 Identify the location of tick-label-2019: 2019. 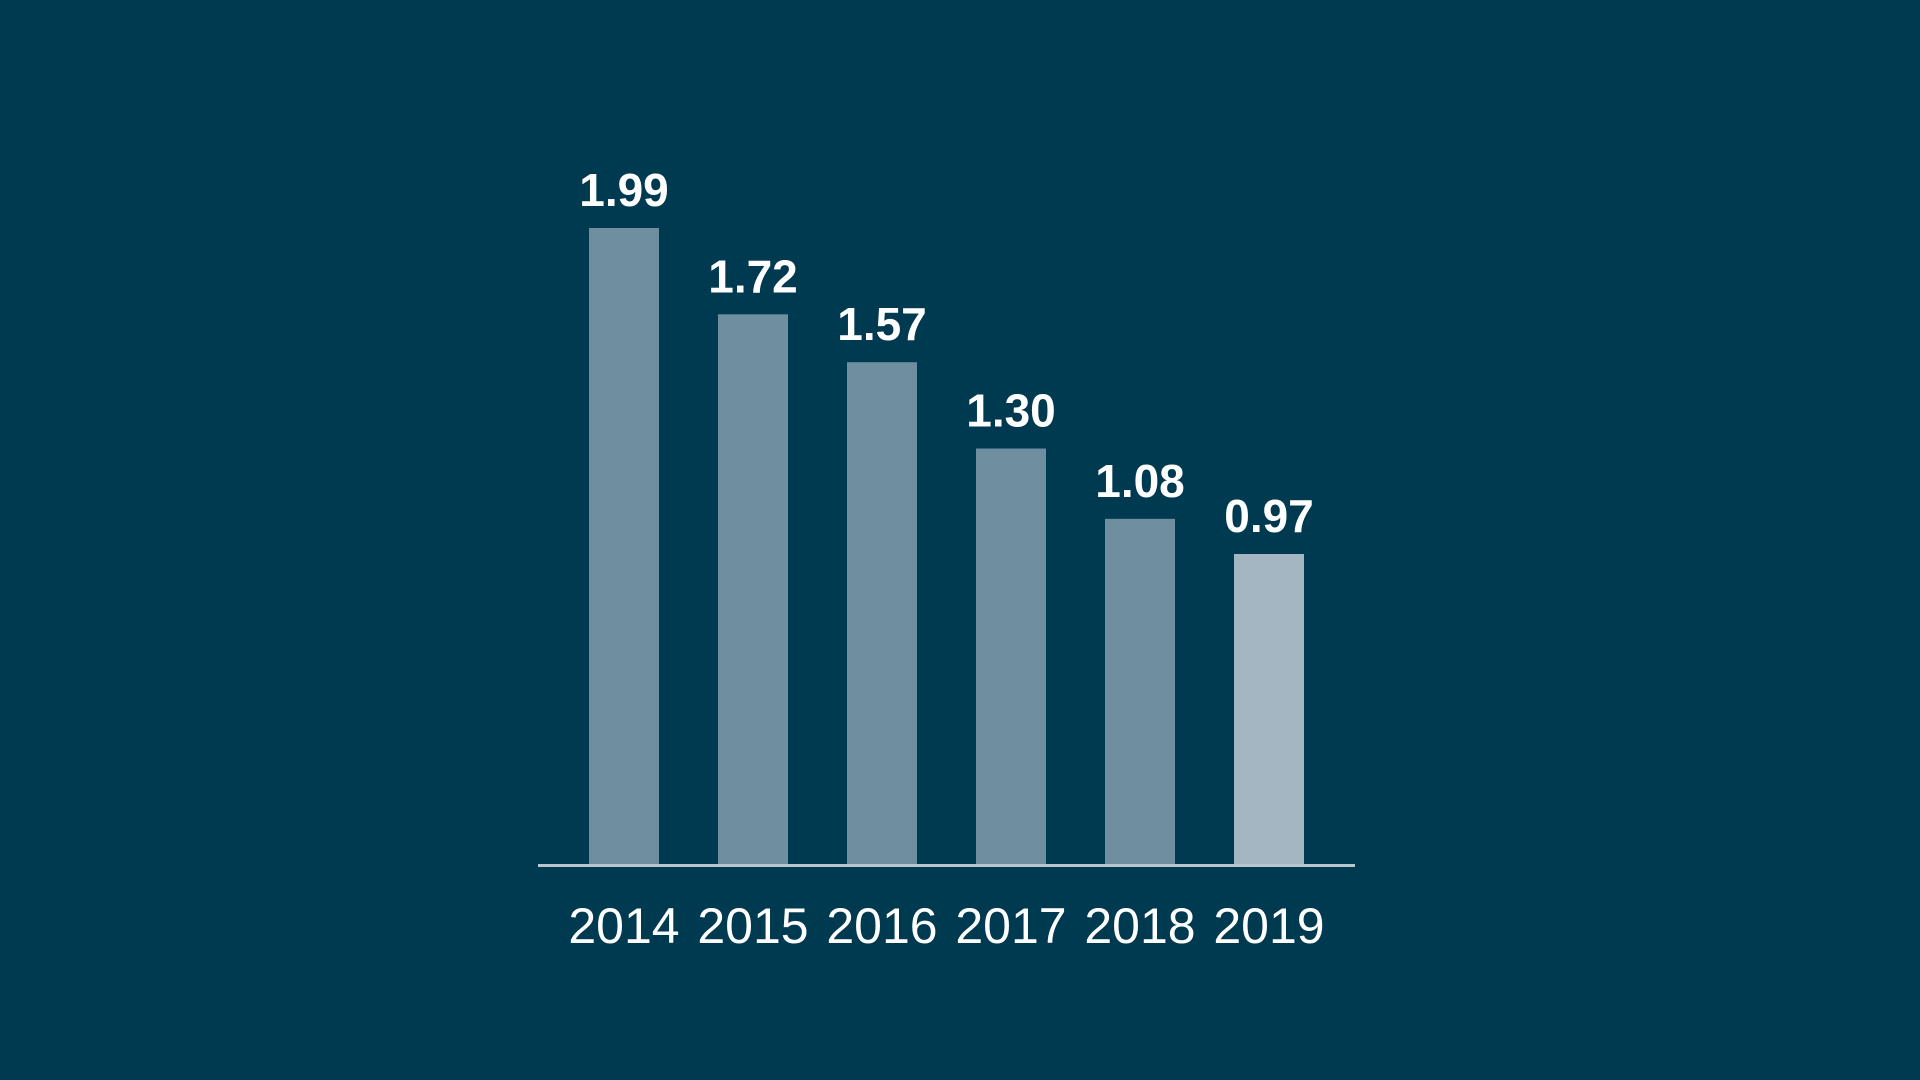
(1268, 926).